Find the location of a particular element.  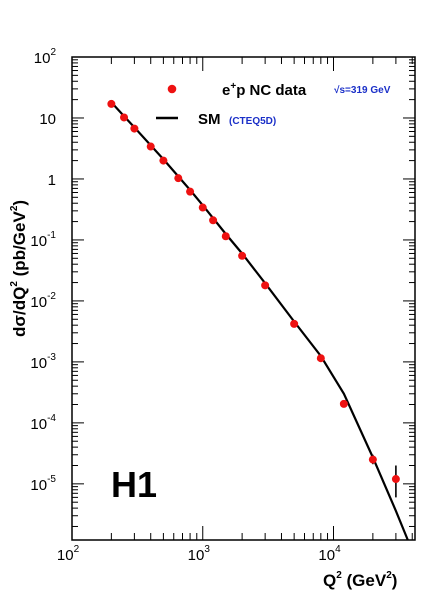

y-tick-label: 10⁻⁵ is located at coordinates (43, 484).